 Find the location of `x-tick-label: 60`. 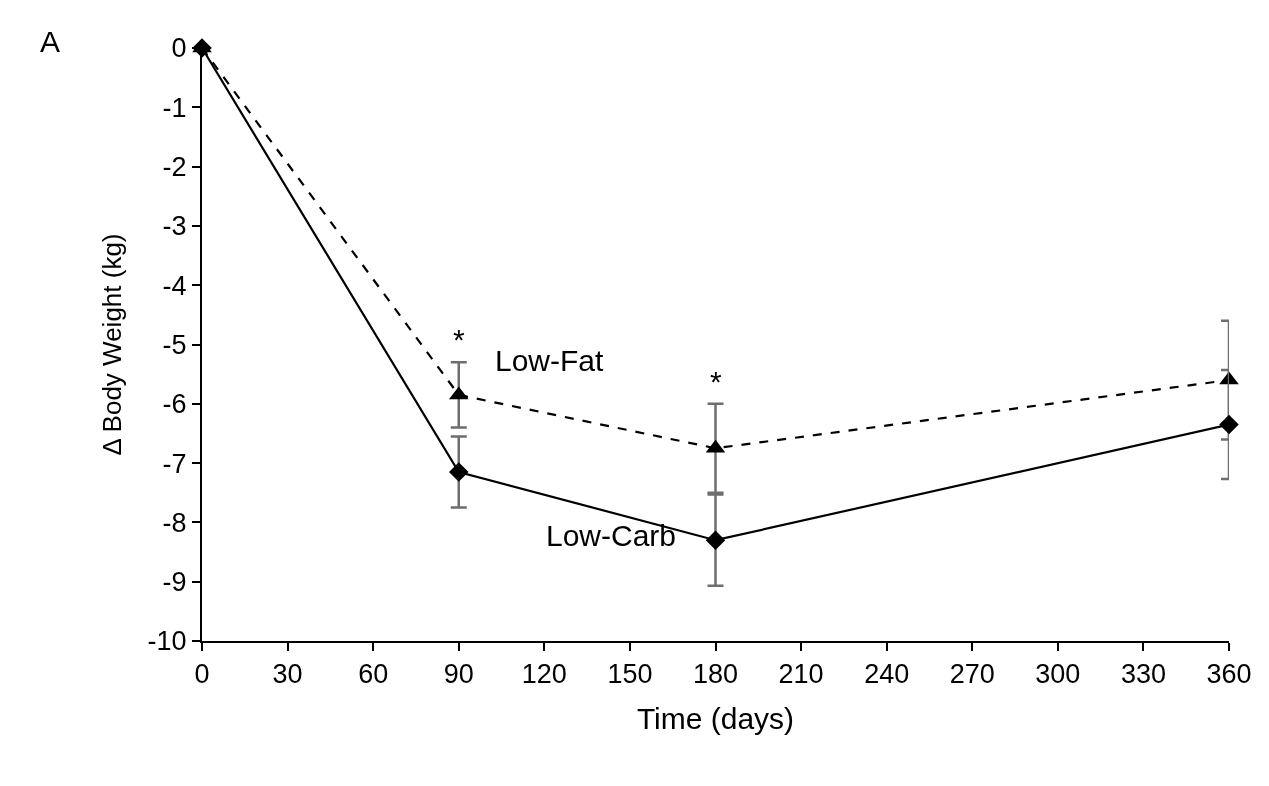

x-tick-label: 60 is located at coordinates (373, 674).